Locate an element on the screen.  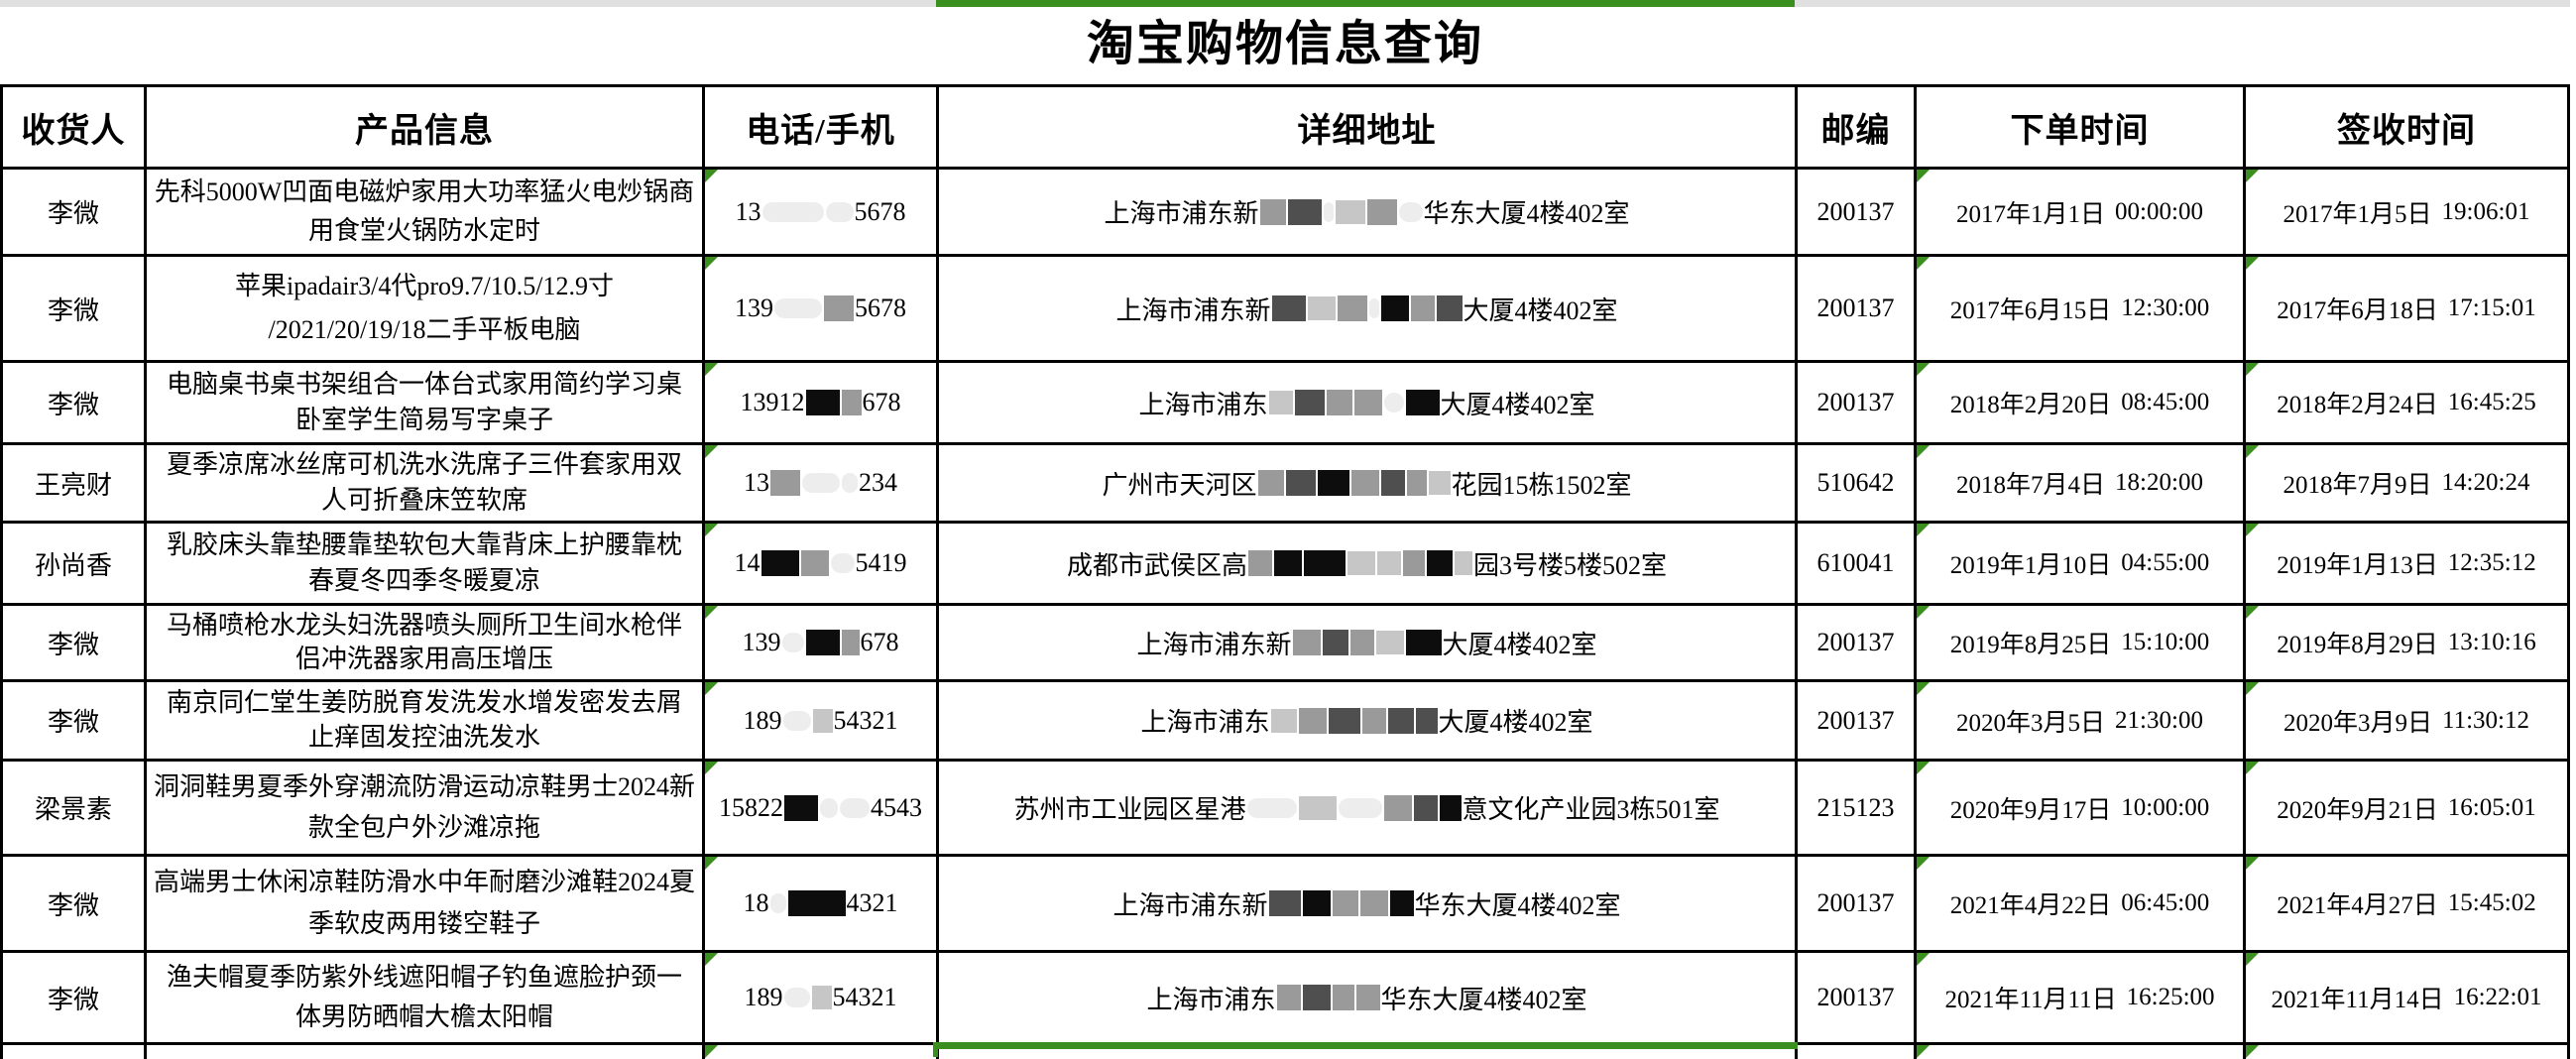
cell-order-time: 2017年6月15日 12:30:00 is located at coordinates (2080, 308).